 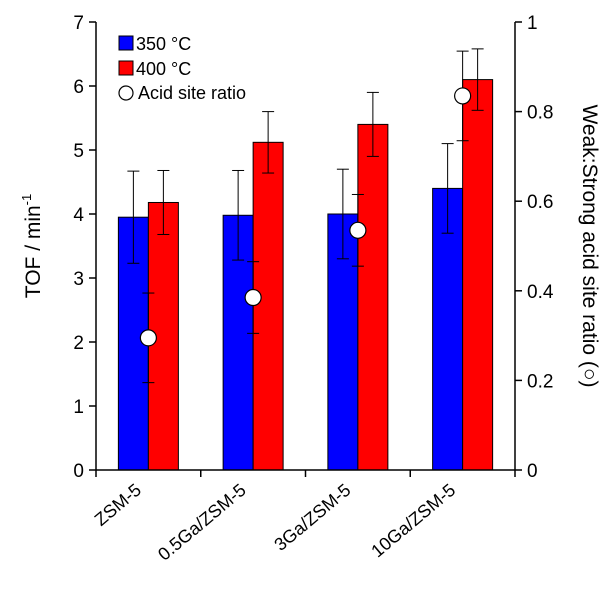 What do you see at coordinates (78, 279) in the screenshot?
I see `y-tick-label-3: 3` at bounding box center [78, 279].